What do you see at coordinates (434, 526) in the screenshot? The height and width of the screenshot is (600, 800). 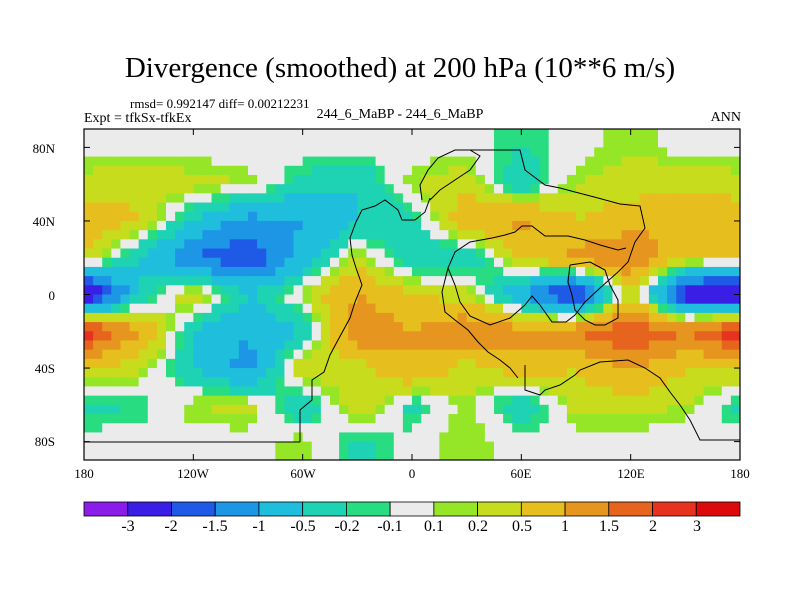 I see `colorbar-label-8: 0.1` at bounding box center [434, 526].